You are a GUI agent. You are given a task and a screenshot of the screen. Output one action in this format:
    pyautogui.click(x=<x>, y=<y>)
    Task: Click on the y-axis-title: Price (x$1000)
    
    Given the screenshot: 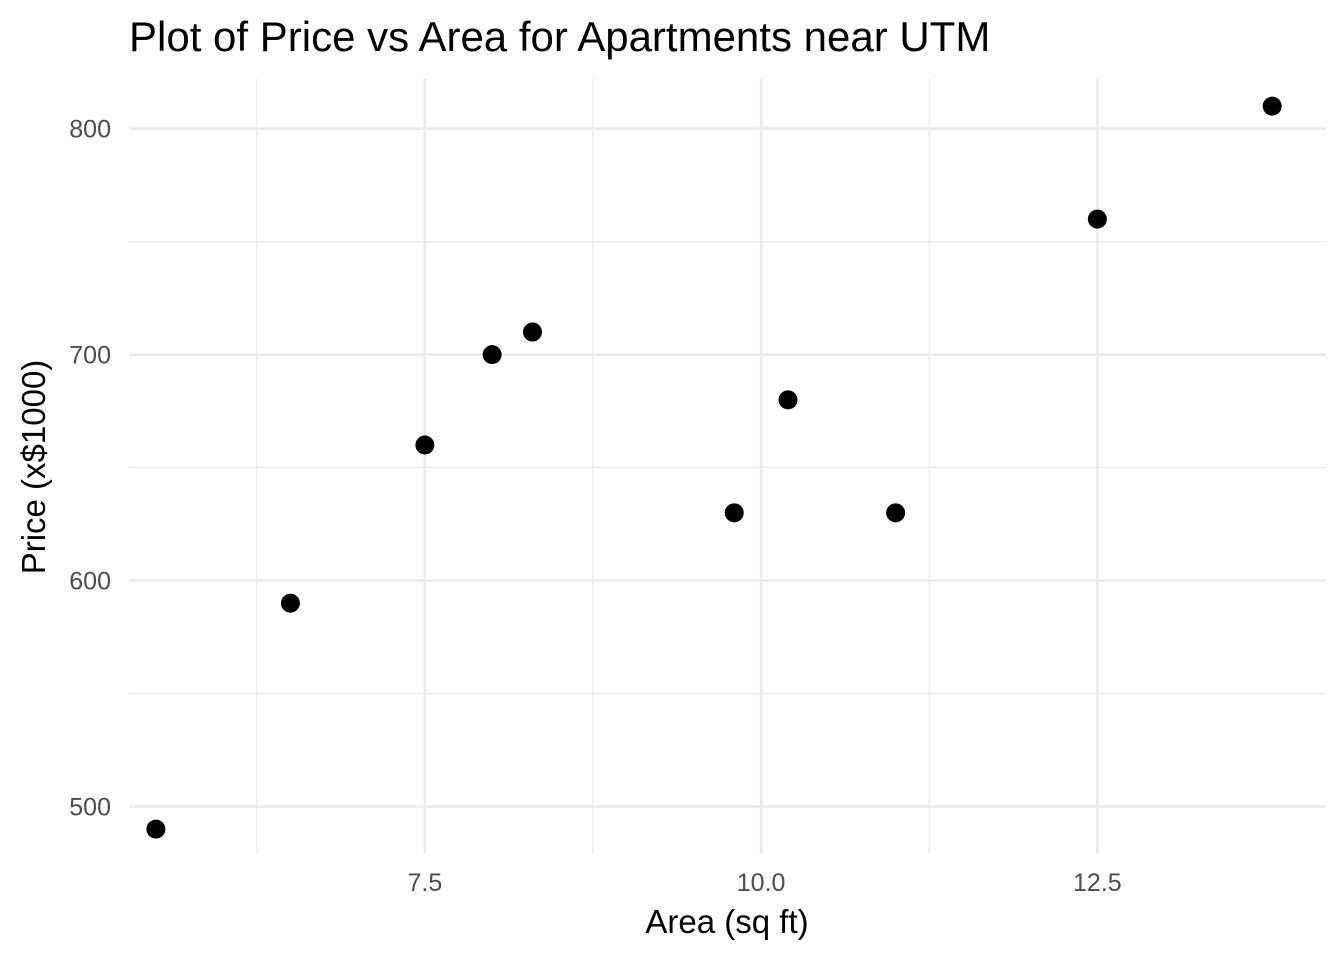 What is the action you would take?
    pyautogui.click(x=33, y=467)
    